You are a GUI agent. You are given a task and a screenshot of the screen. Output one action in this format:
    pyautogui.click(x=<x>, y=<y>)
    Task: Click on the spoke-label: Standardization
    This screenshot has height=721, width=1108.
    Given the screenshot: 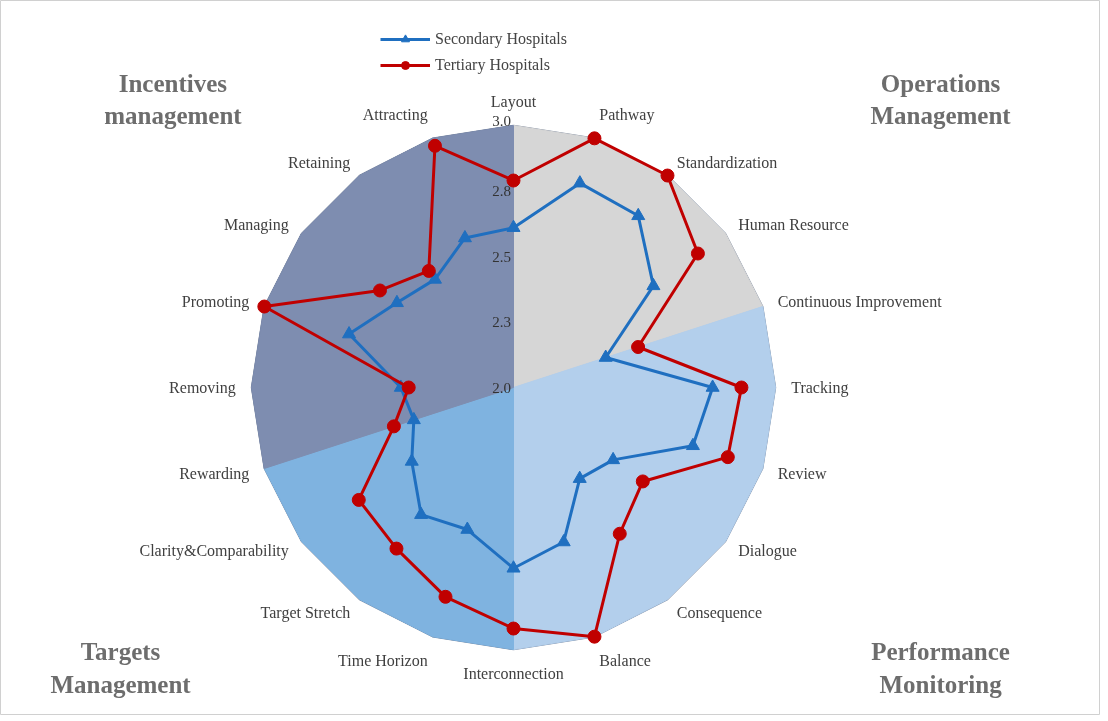 What is the action you would take?
    pyautogui.click(x=727, y=163)
    